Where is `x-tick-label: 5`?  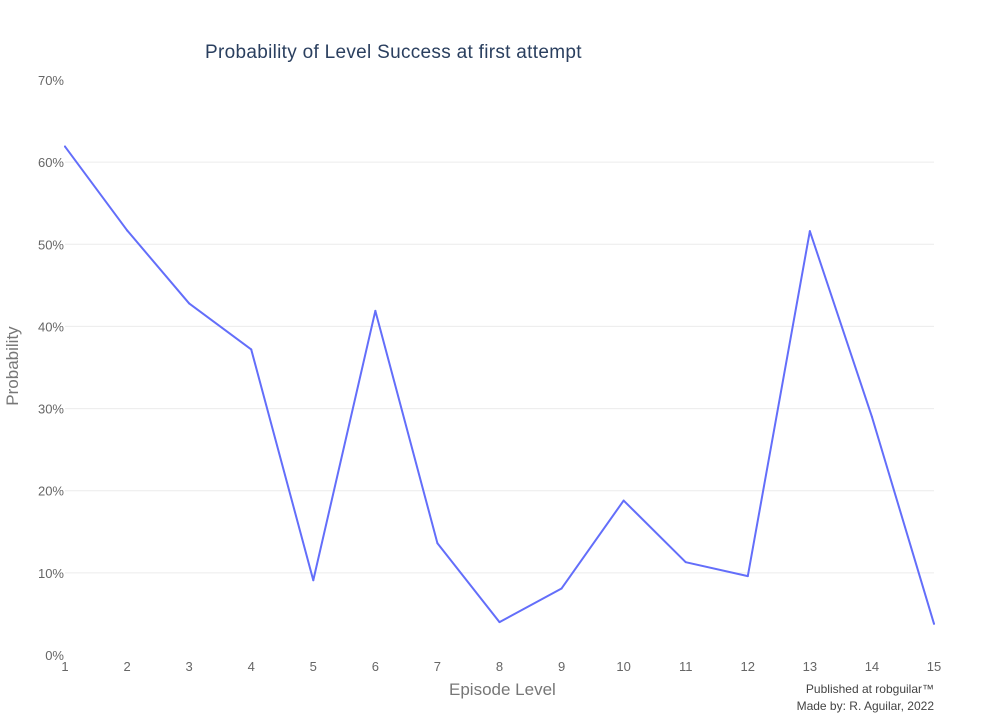 x-tick-label: 5 is located at coordinates (313, 666).